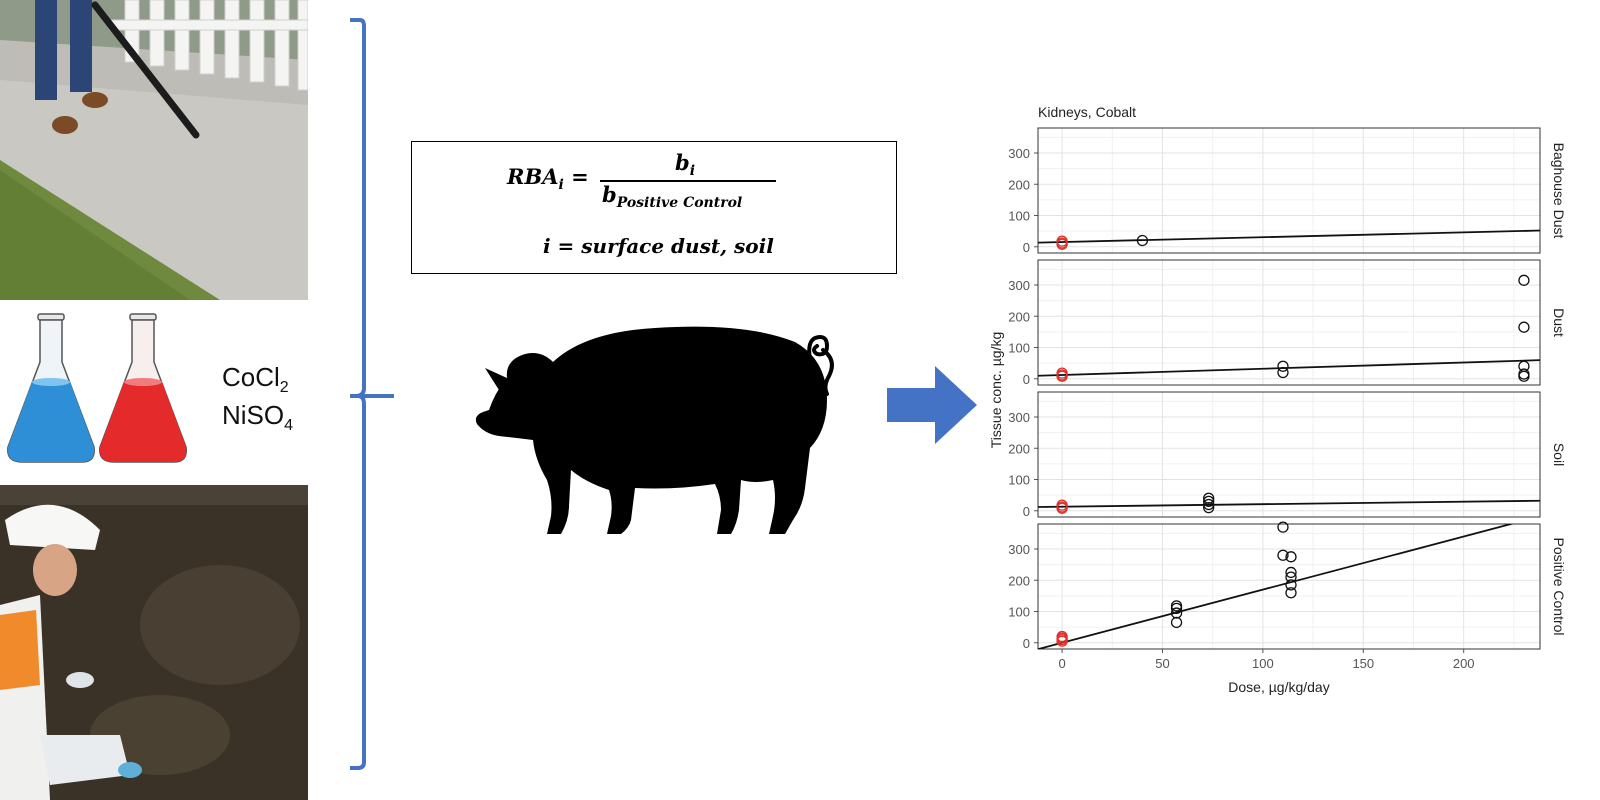 This screenshot has height=800, width=1600. Describe the element at coordinates (996, 390) in the screenshot. I see `y-axis-label: Tissue conc. µg/kg` at that location.